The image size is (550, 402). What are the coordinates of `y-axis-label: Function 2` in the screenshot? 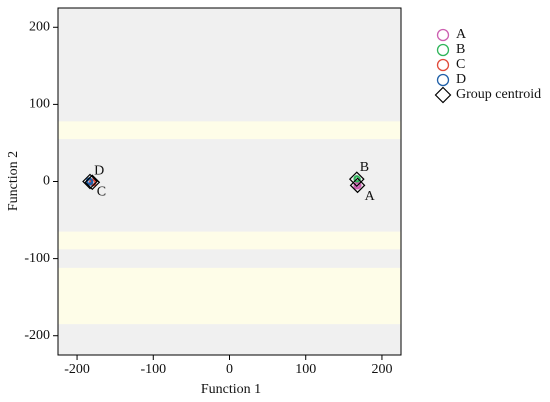 It's located at (13, 181).